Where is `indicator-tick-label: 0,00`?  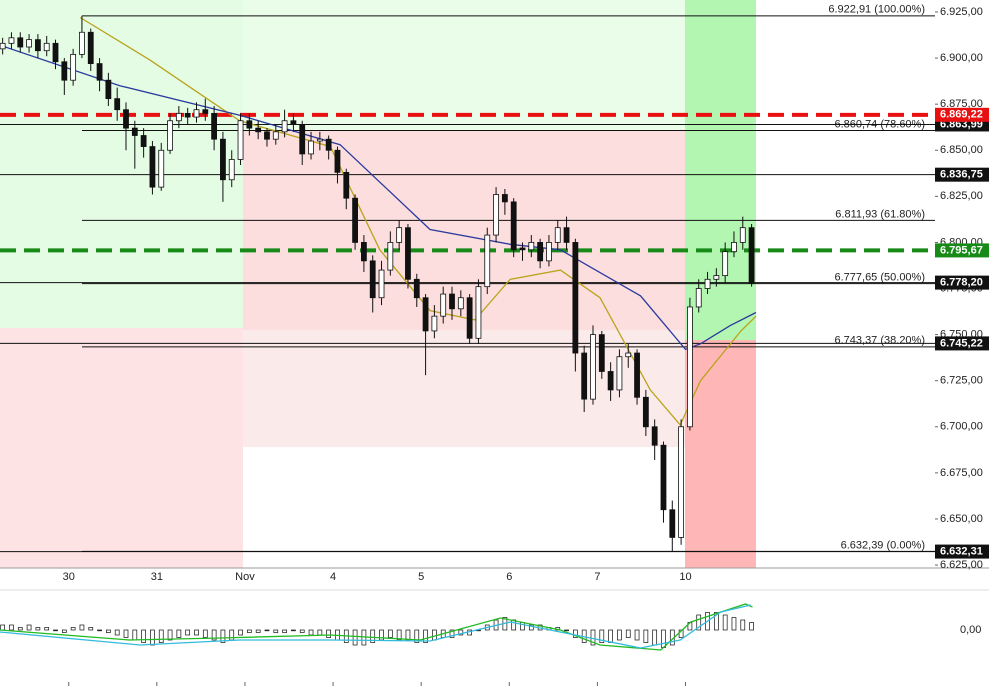 indicator-tick-label: 0,00 is located at coordinates (970, 630).